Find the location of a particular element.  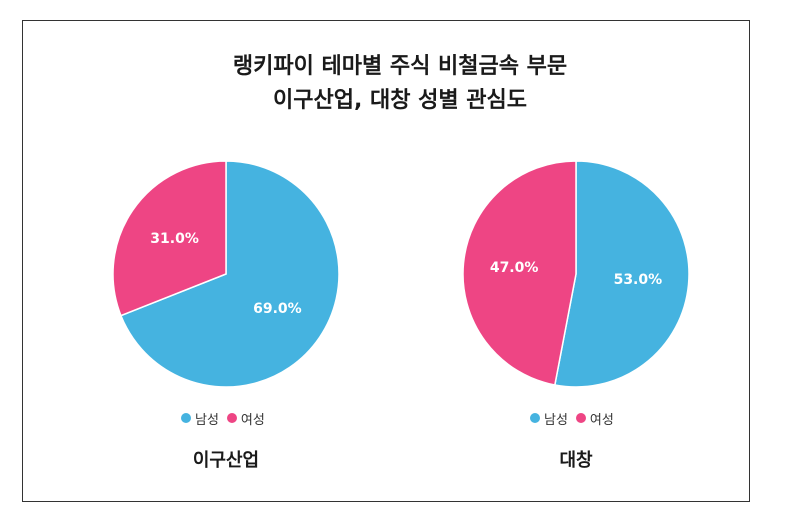

legend-daechang: 남성 여성 is located at coordinates (576, 418).